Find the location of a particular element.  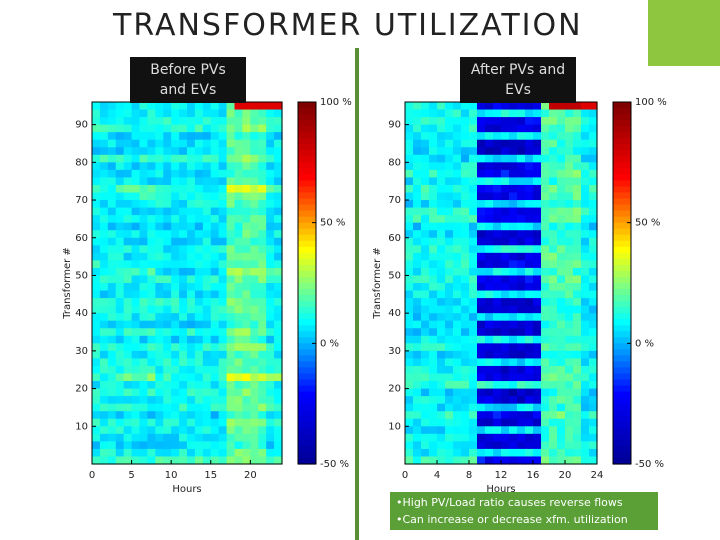

y-tick-label: 60 is located at coordinates (81, 238).